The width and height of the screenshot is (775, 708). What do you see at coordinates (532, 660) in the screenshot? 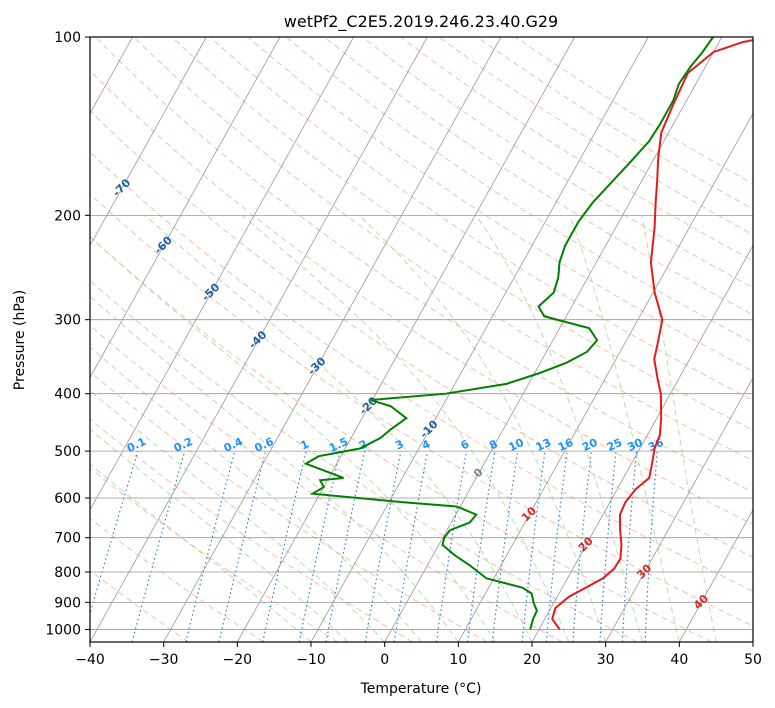
I see `x-tick-label: 20` at bounding box center [532, 660].